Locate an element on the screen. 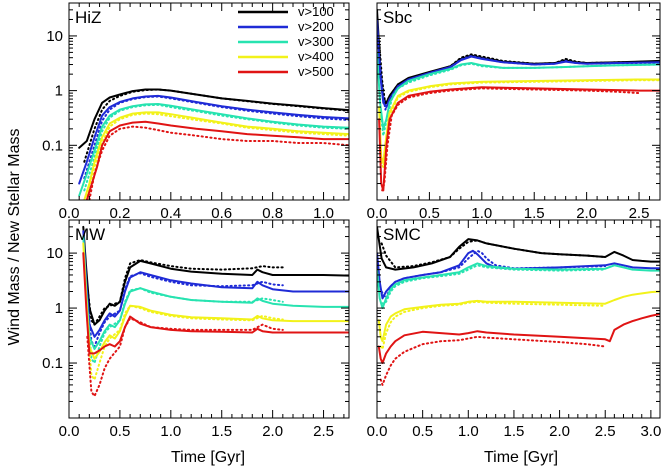 This screenshot has height=469, width=664. x-tick-label-mw: 2.5 is located at coordinates (323, 431).